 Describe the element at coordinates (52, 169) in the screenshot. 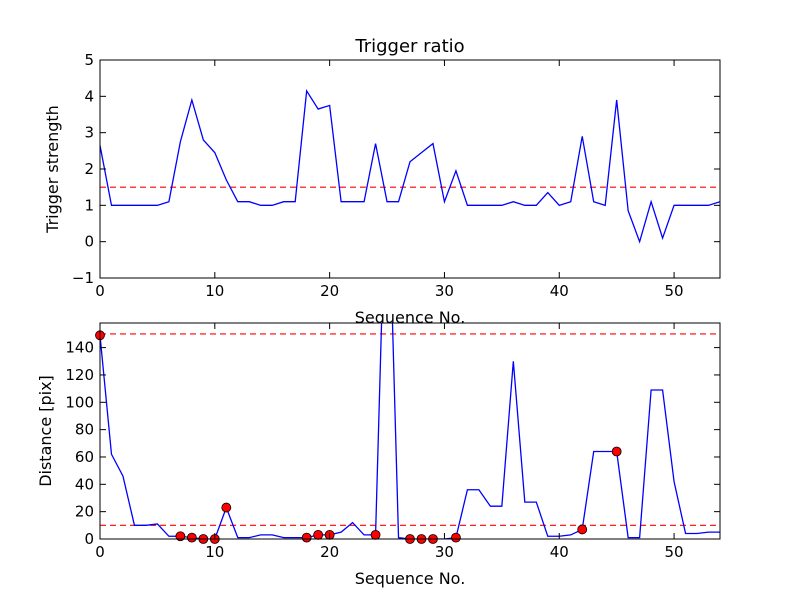

I see `y-axis-label: Trigger strength` at that location.